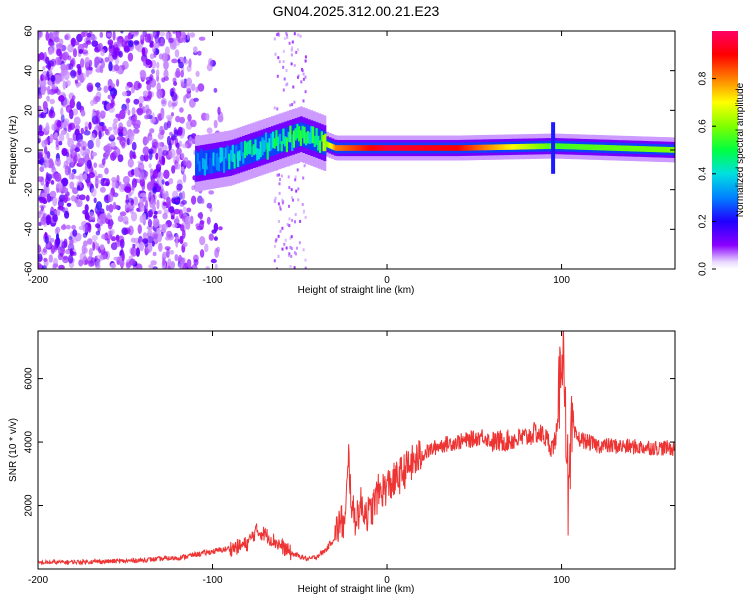  What do you see at coordinates (561, 280) in the screenshot?
I see `spectrogram-x-tick-label: 100` at bounding box center [561, 280].